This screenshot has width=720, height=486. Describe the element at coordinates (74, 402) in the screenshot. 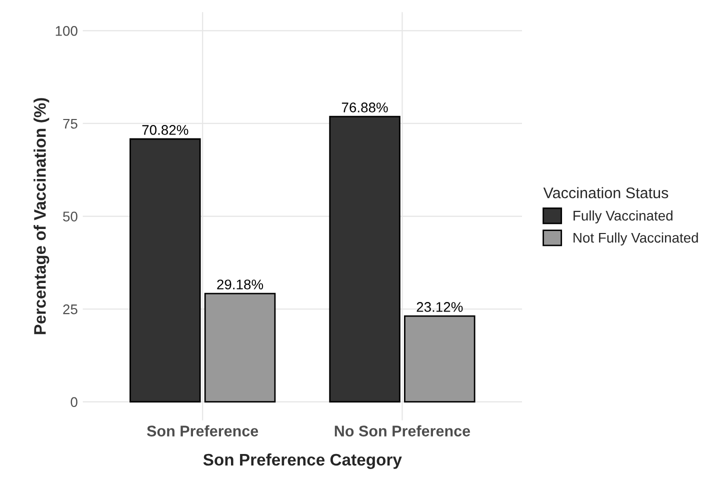

I see `y-tick-label: 0` at that location.